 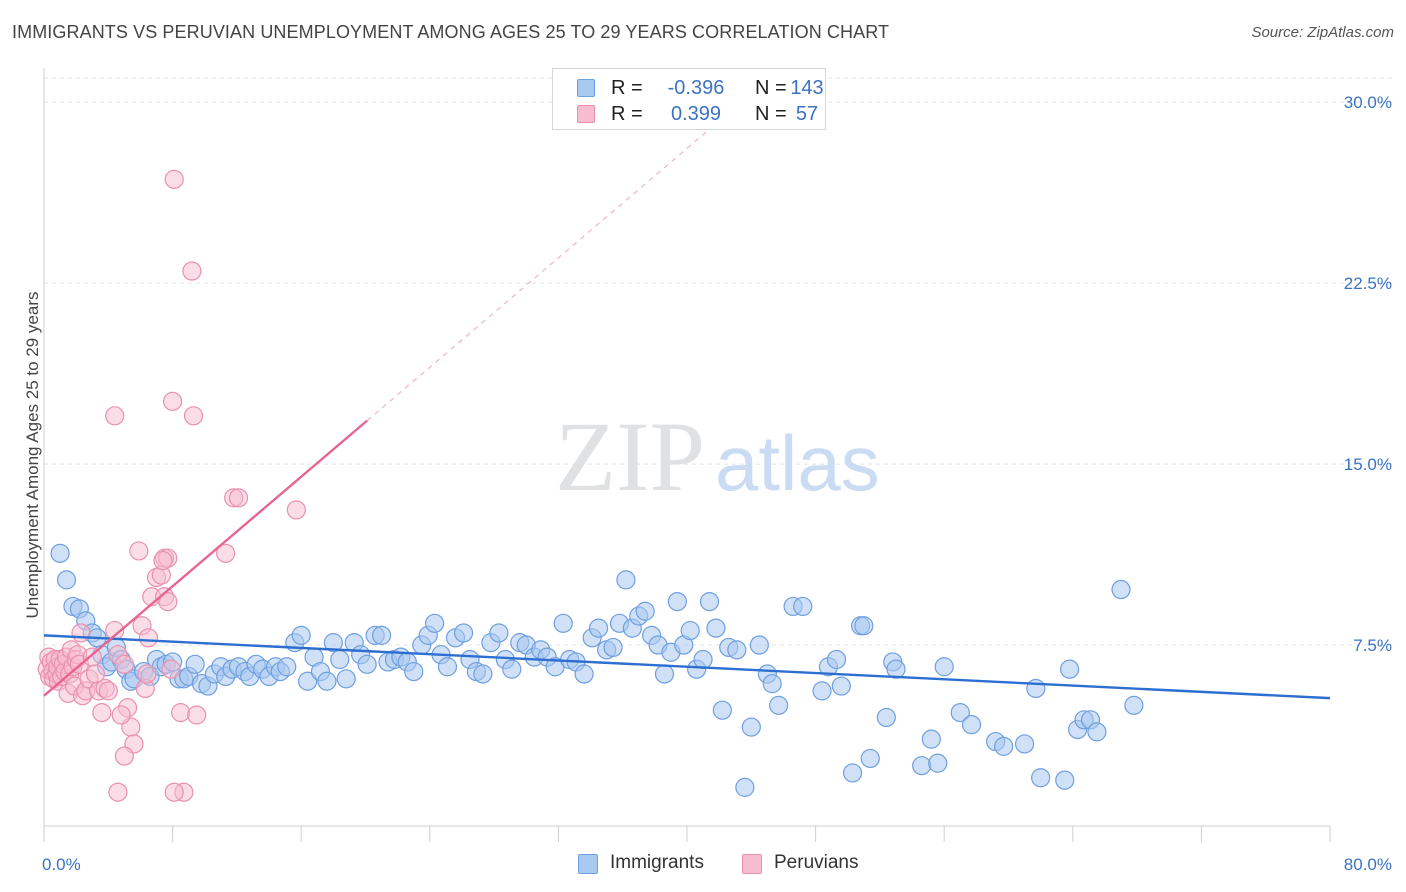 What do you see at coordinates (32, 455) in the screenshot?
I see `y-axis-label: Unemployment Among Ages 25 to 29 years` at bounding box center [32, 455].